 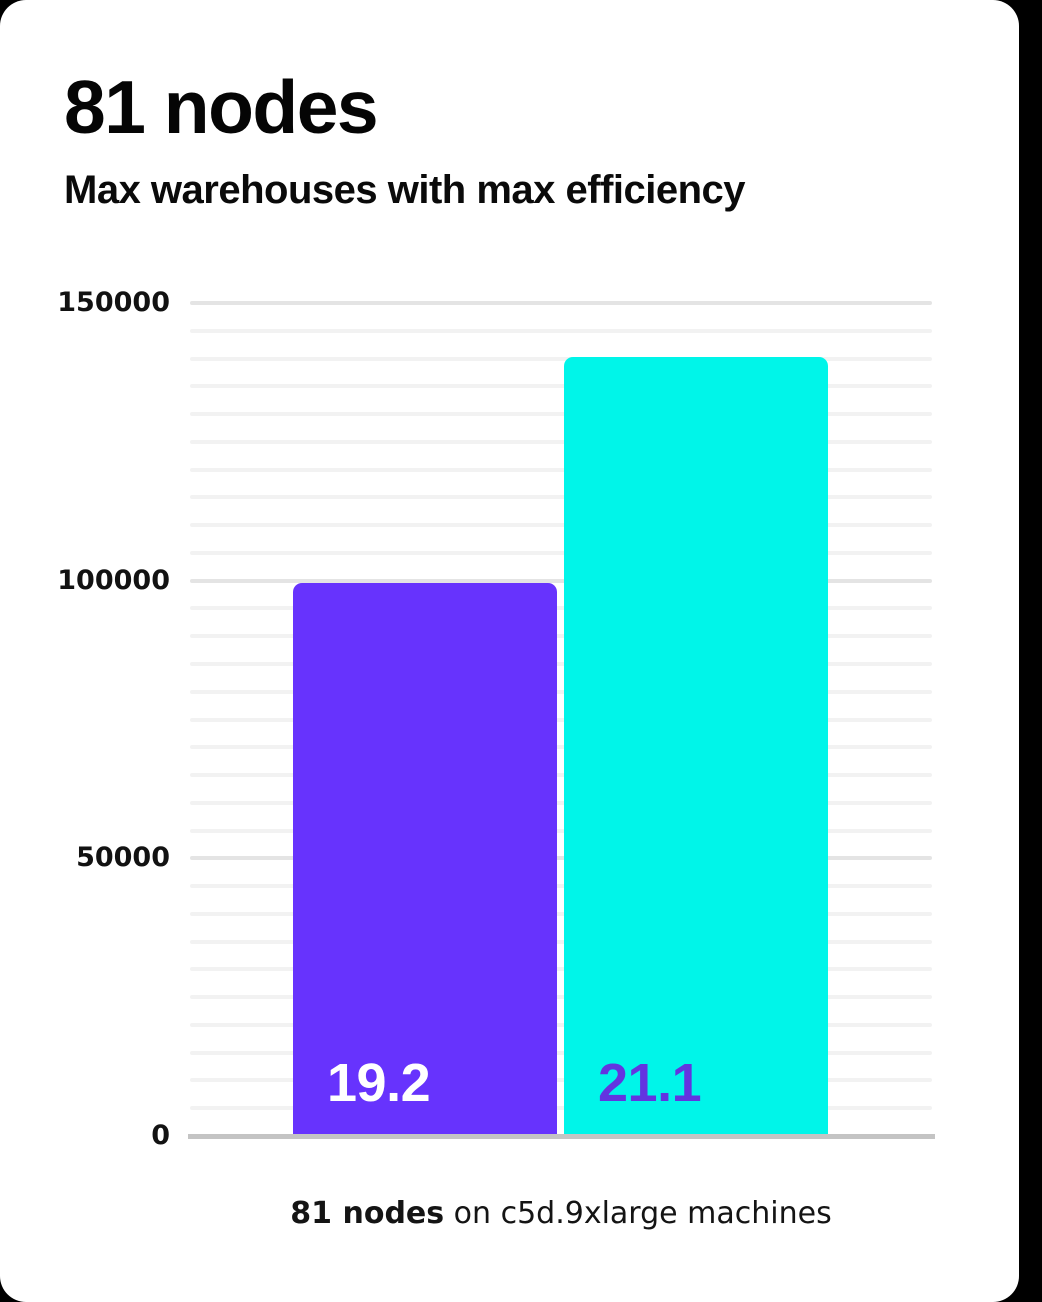 I want to click on chart-caption: 81 nodes on c5d.9xlarge machines, so click(x=561, y=1213).